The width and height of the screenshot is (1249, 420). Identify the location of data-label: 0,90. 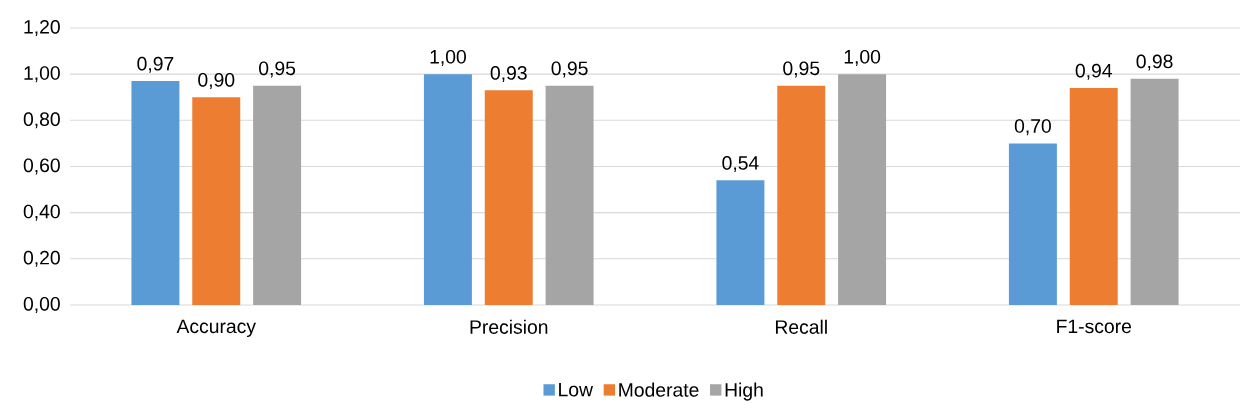
(216, 80).